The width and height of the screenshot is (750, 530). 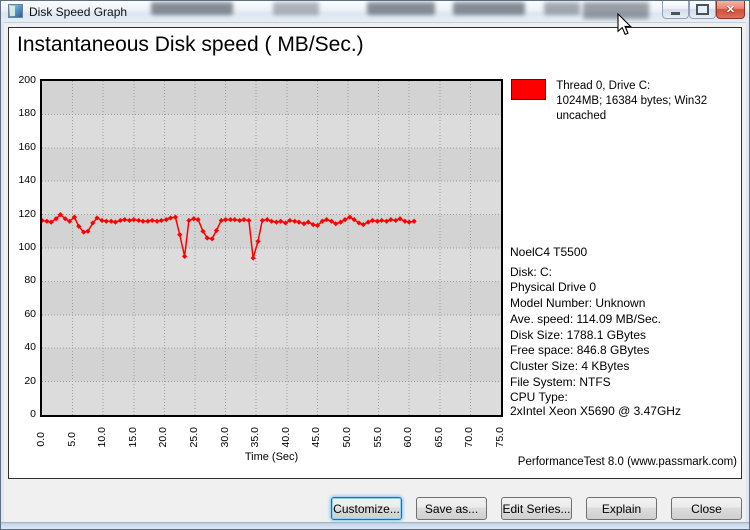 What do you see at coordinates (549, 252) in the screenshot?
I see `system-info-line: NoelC4 T5500` at bounding box center [549, 252].